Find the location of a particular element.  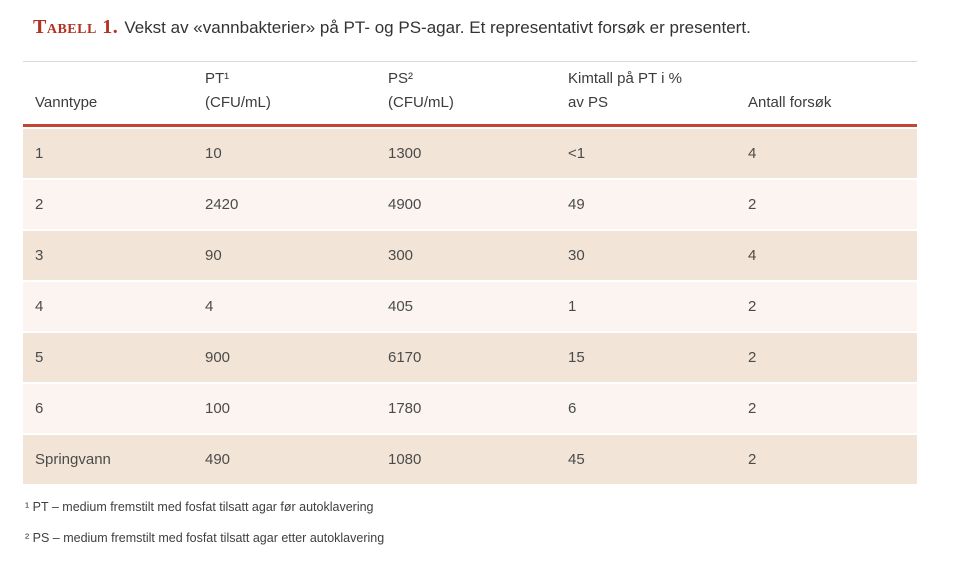

column-header-ps: PS² (CFU/mL) is located at coordinates (421, 90).